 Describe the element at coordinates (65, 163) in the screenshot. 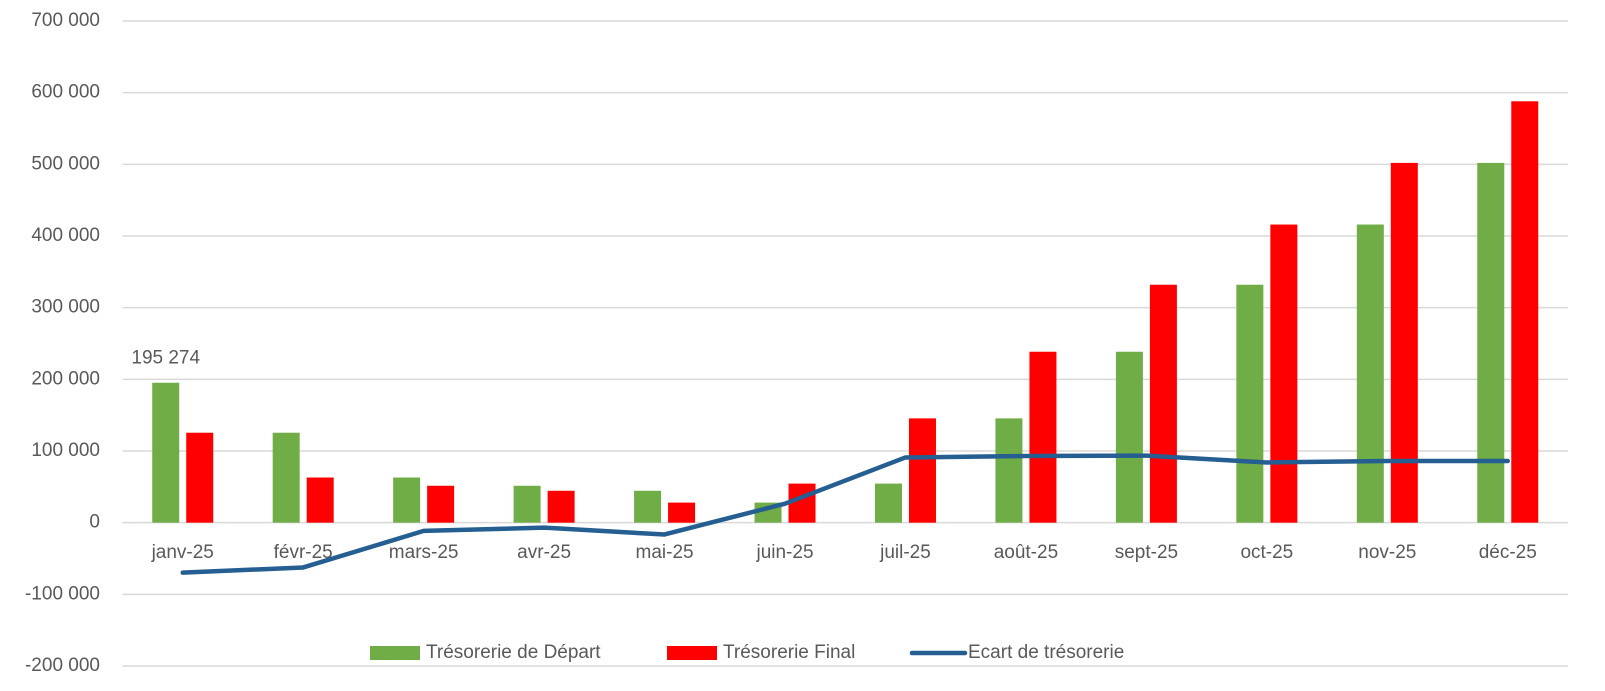

I see `y-tick-label: 500 000` at that location.